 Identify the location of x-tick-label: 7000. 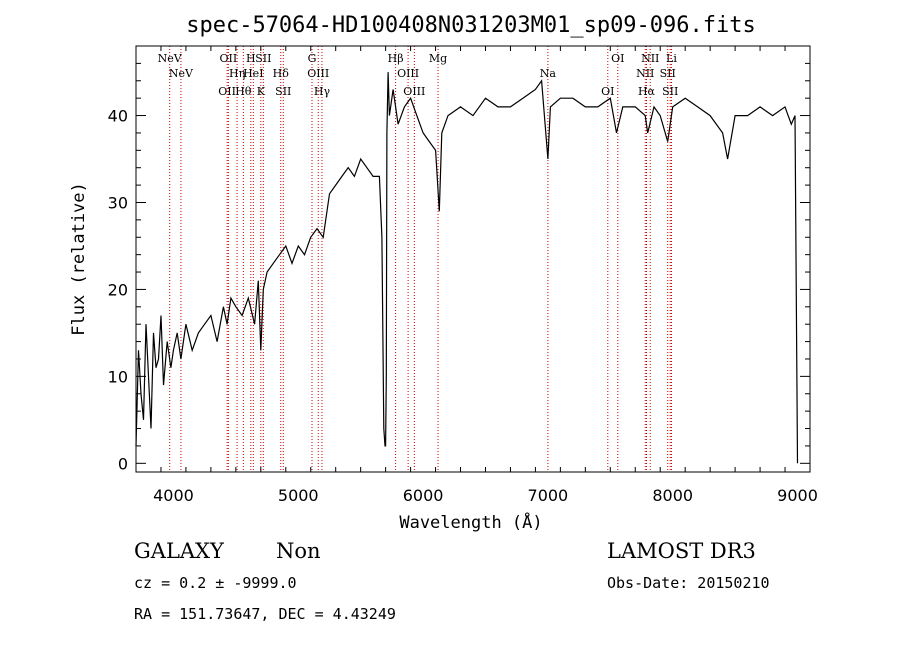
(548, 495).